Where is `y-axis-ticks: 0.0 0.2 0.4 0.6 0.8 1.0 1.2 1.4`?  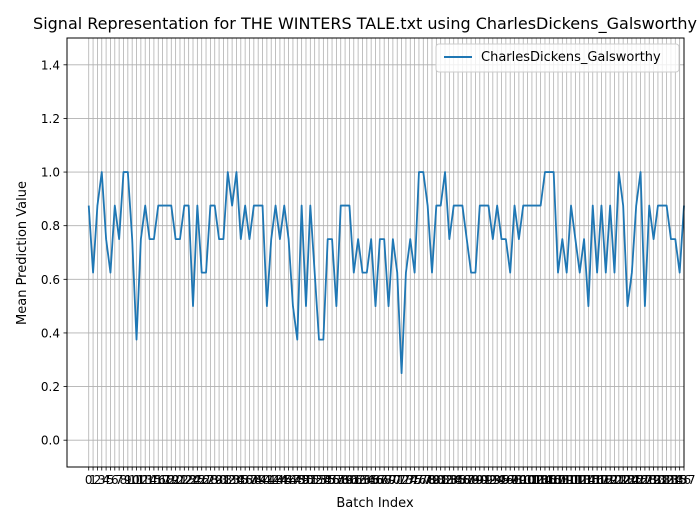
y-axis-ticks: 0.0 0.2 0.4 0.6 0.8 1.0 1.2 1.4 is located at coordinates (54, 253).